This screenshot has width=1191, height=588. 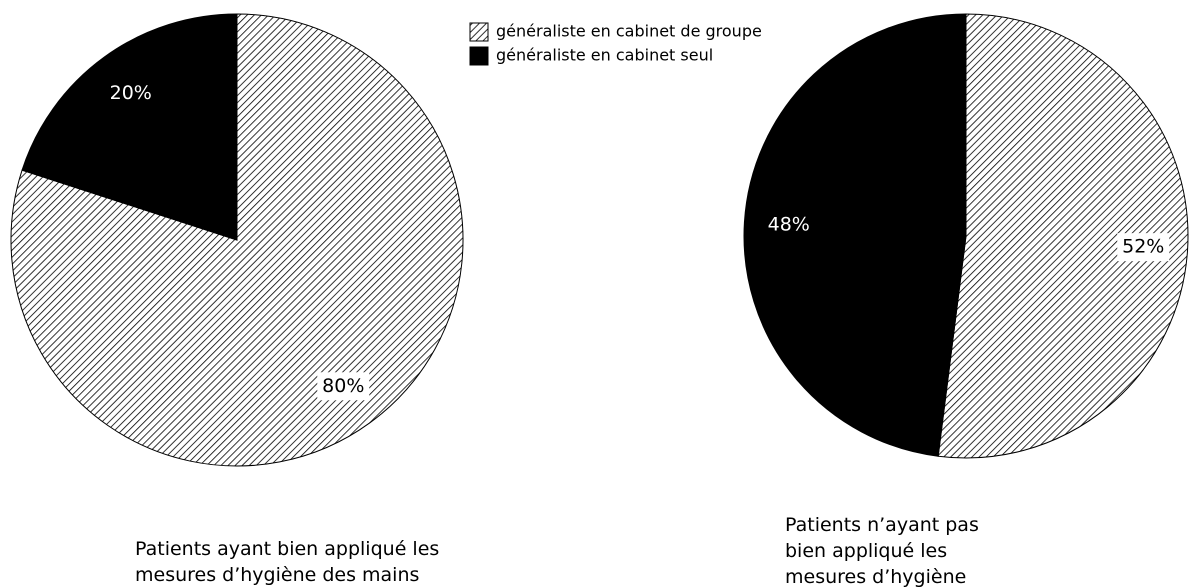 What do you see at coordinates (629, 31) in the screenshot?
I see `legend-label: généraliste en cabinet de groupe` at bounding box center [629, 31].